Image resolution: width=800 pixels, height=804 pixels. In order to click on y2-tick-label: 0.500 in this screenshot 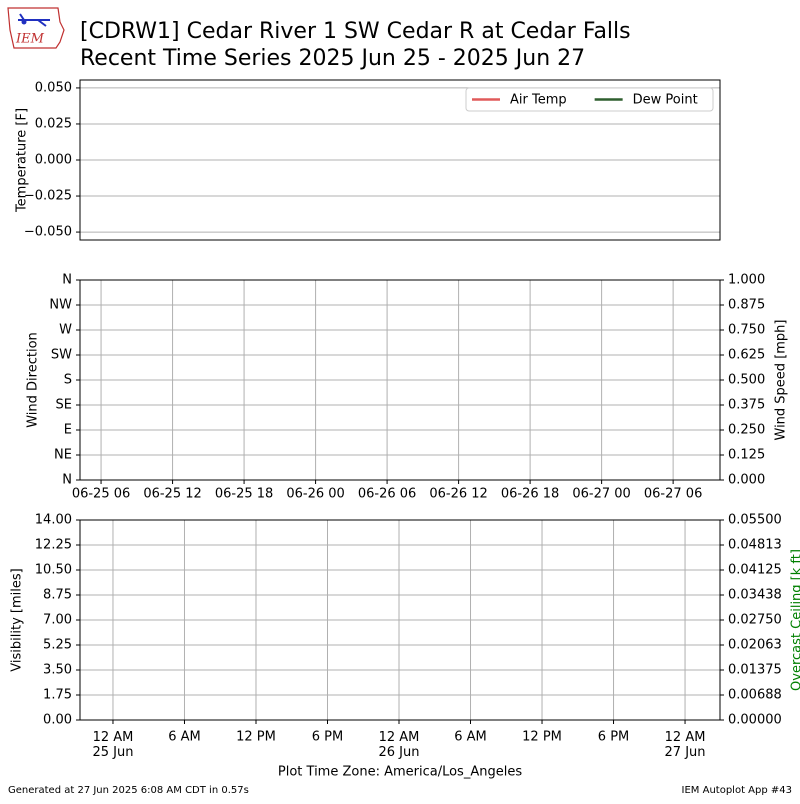, I will do `click(746, 380)`.